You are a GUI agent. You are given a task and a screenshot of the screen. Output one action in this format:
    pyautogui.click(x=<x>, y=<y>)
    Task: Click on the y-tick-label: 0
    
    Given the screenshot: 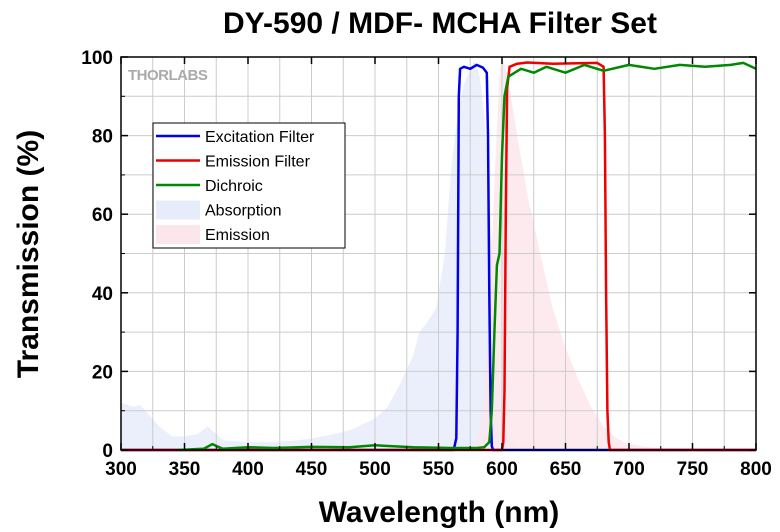 What is the action you would take?
    pyautogui.click(x=107, y=451)
    